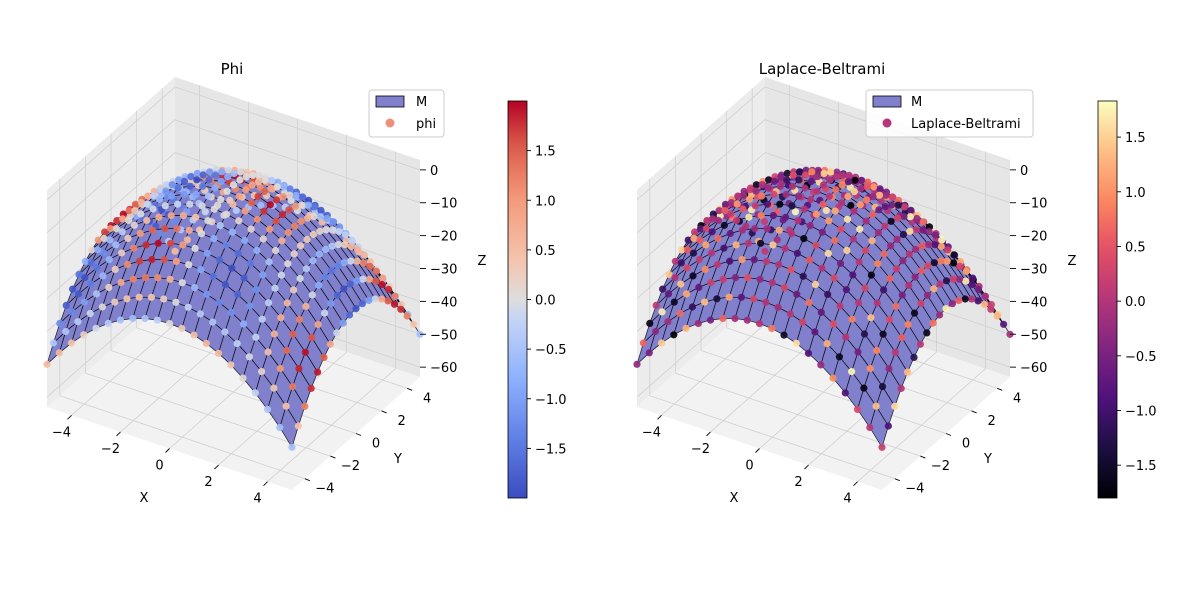 The image size is (1200, 600). I want to click on colorbar-tick-label: 1.0, so click(545, 201).